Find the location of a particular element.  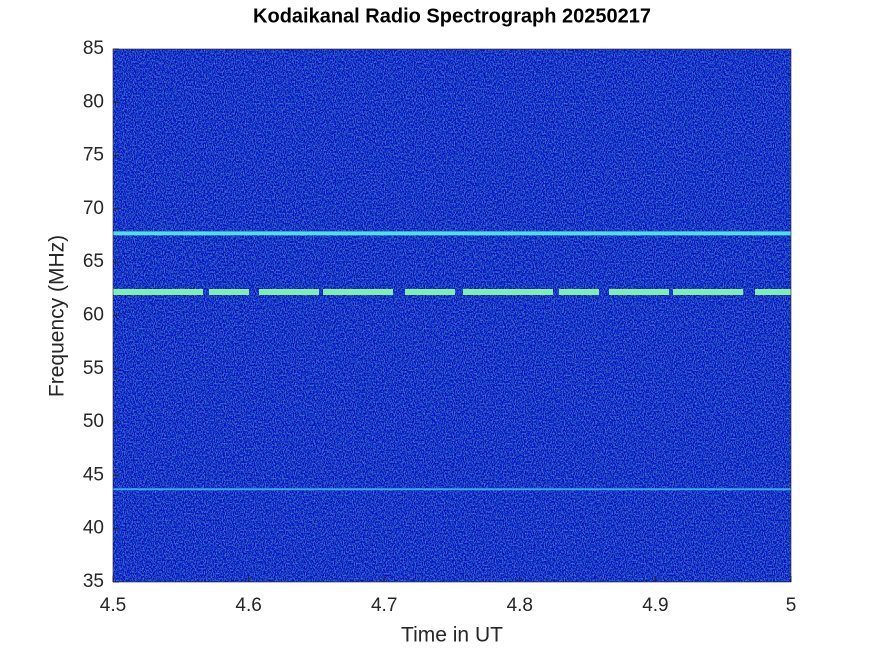

y-tick-label: 40 is located at coordinates (93, 528).